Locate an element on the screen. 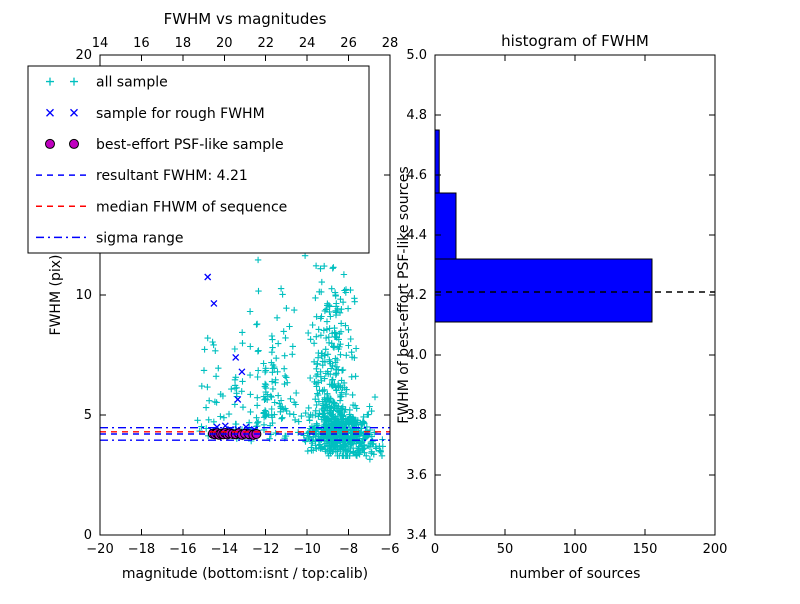  histogram-xaxis-label: number of sources is located at coordinates (575, 574).